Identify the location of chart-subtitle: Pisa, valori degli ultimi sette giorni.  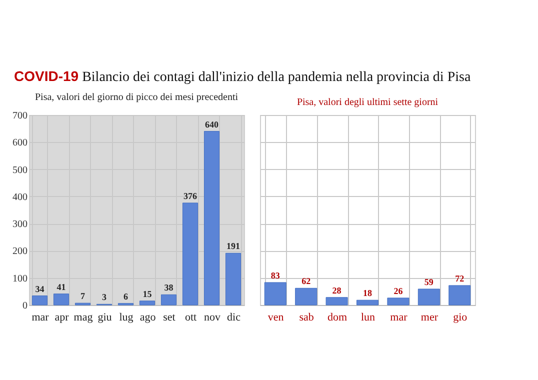
(367, 102).